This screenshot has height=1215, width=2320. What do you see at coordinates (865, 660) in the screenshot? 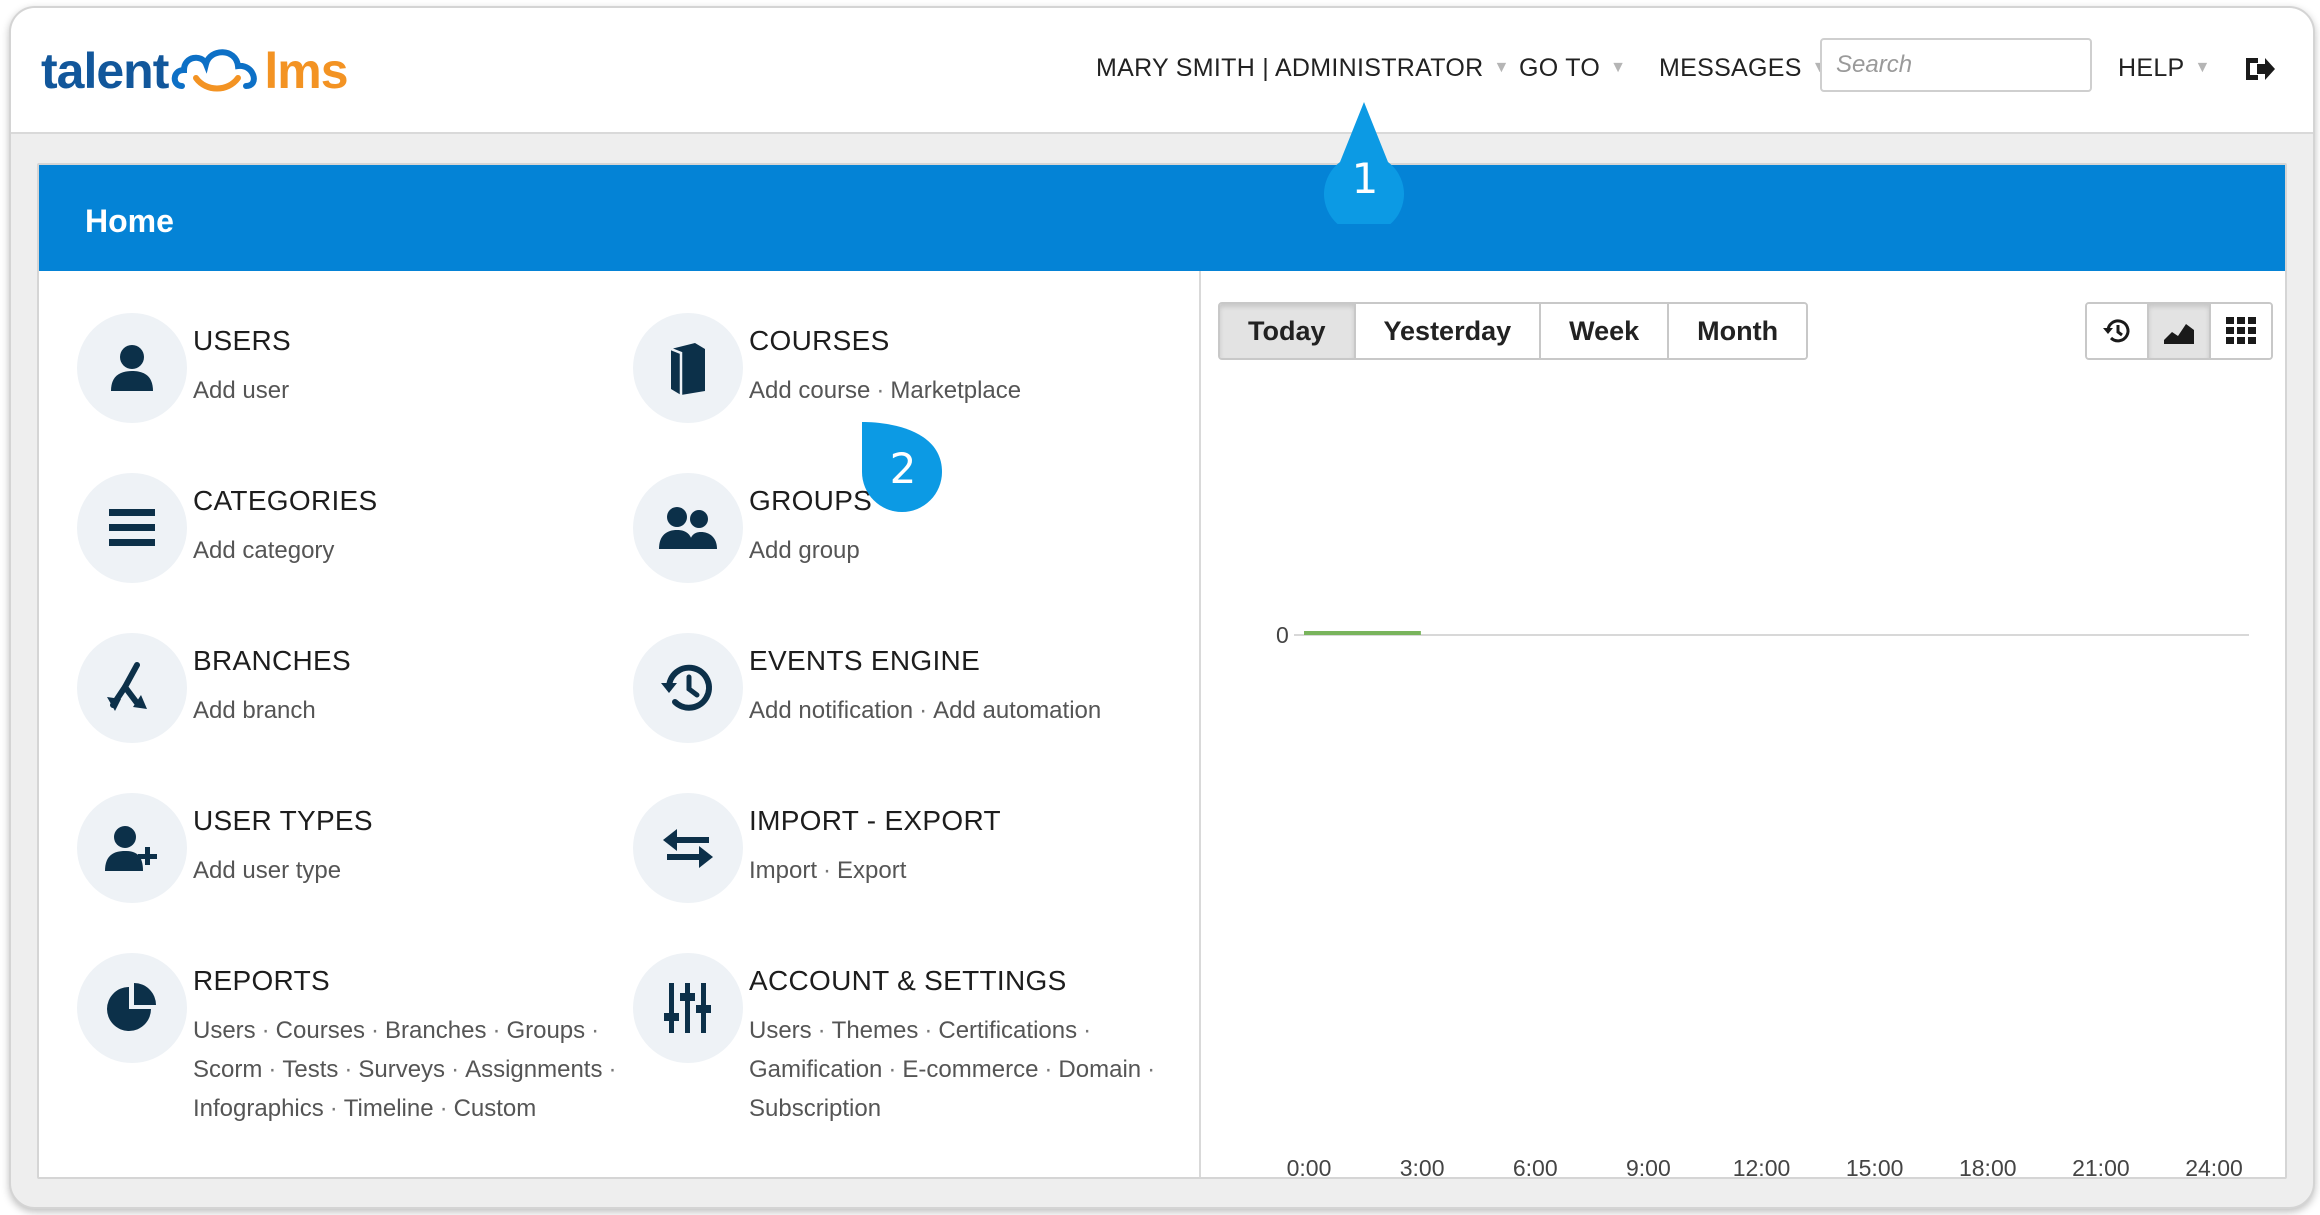
I see `section-title: EVENTS ENGINE` at bounding box center [865, 660].